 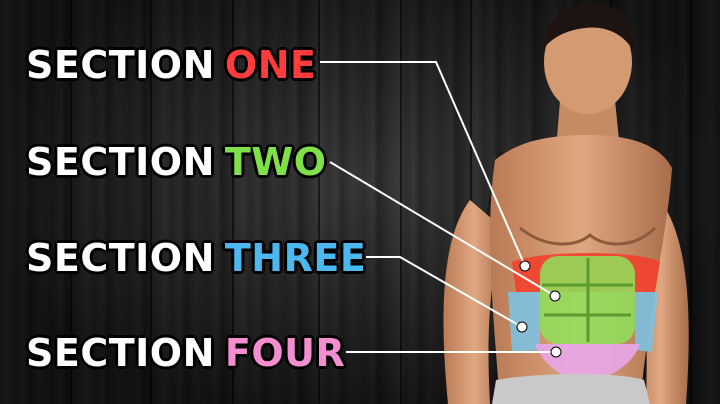 I want to click on pointer-dot-four, so click(x=556, y=352).